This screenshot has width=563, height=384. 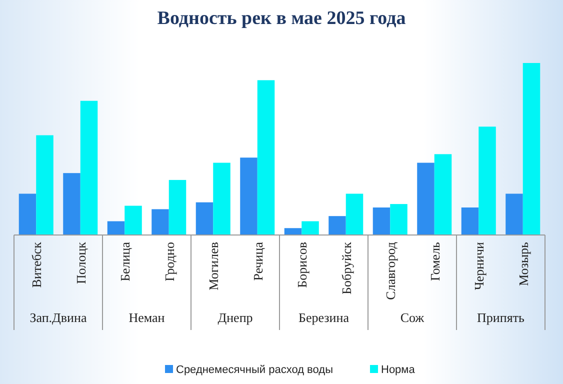 What do you see at coordinates (302, 265) in the screenshot?
I see `x-tick-label: Борисов` at bounding box center [302, 265].